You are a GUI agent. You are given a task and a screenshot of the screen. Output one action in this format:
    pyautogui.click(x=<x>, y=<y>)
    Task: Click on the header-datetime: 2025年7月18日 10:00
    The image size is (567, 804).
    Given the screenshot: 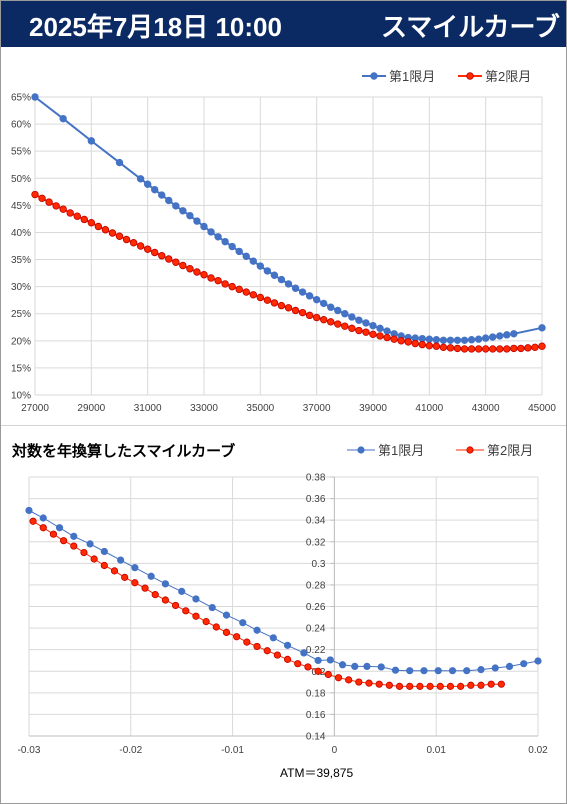 What is the action you would take?
    pyautogui.click(x=155, y=27)
    